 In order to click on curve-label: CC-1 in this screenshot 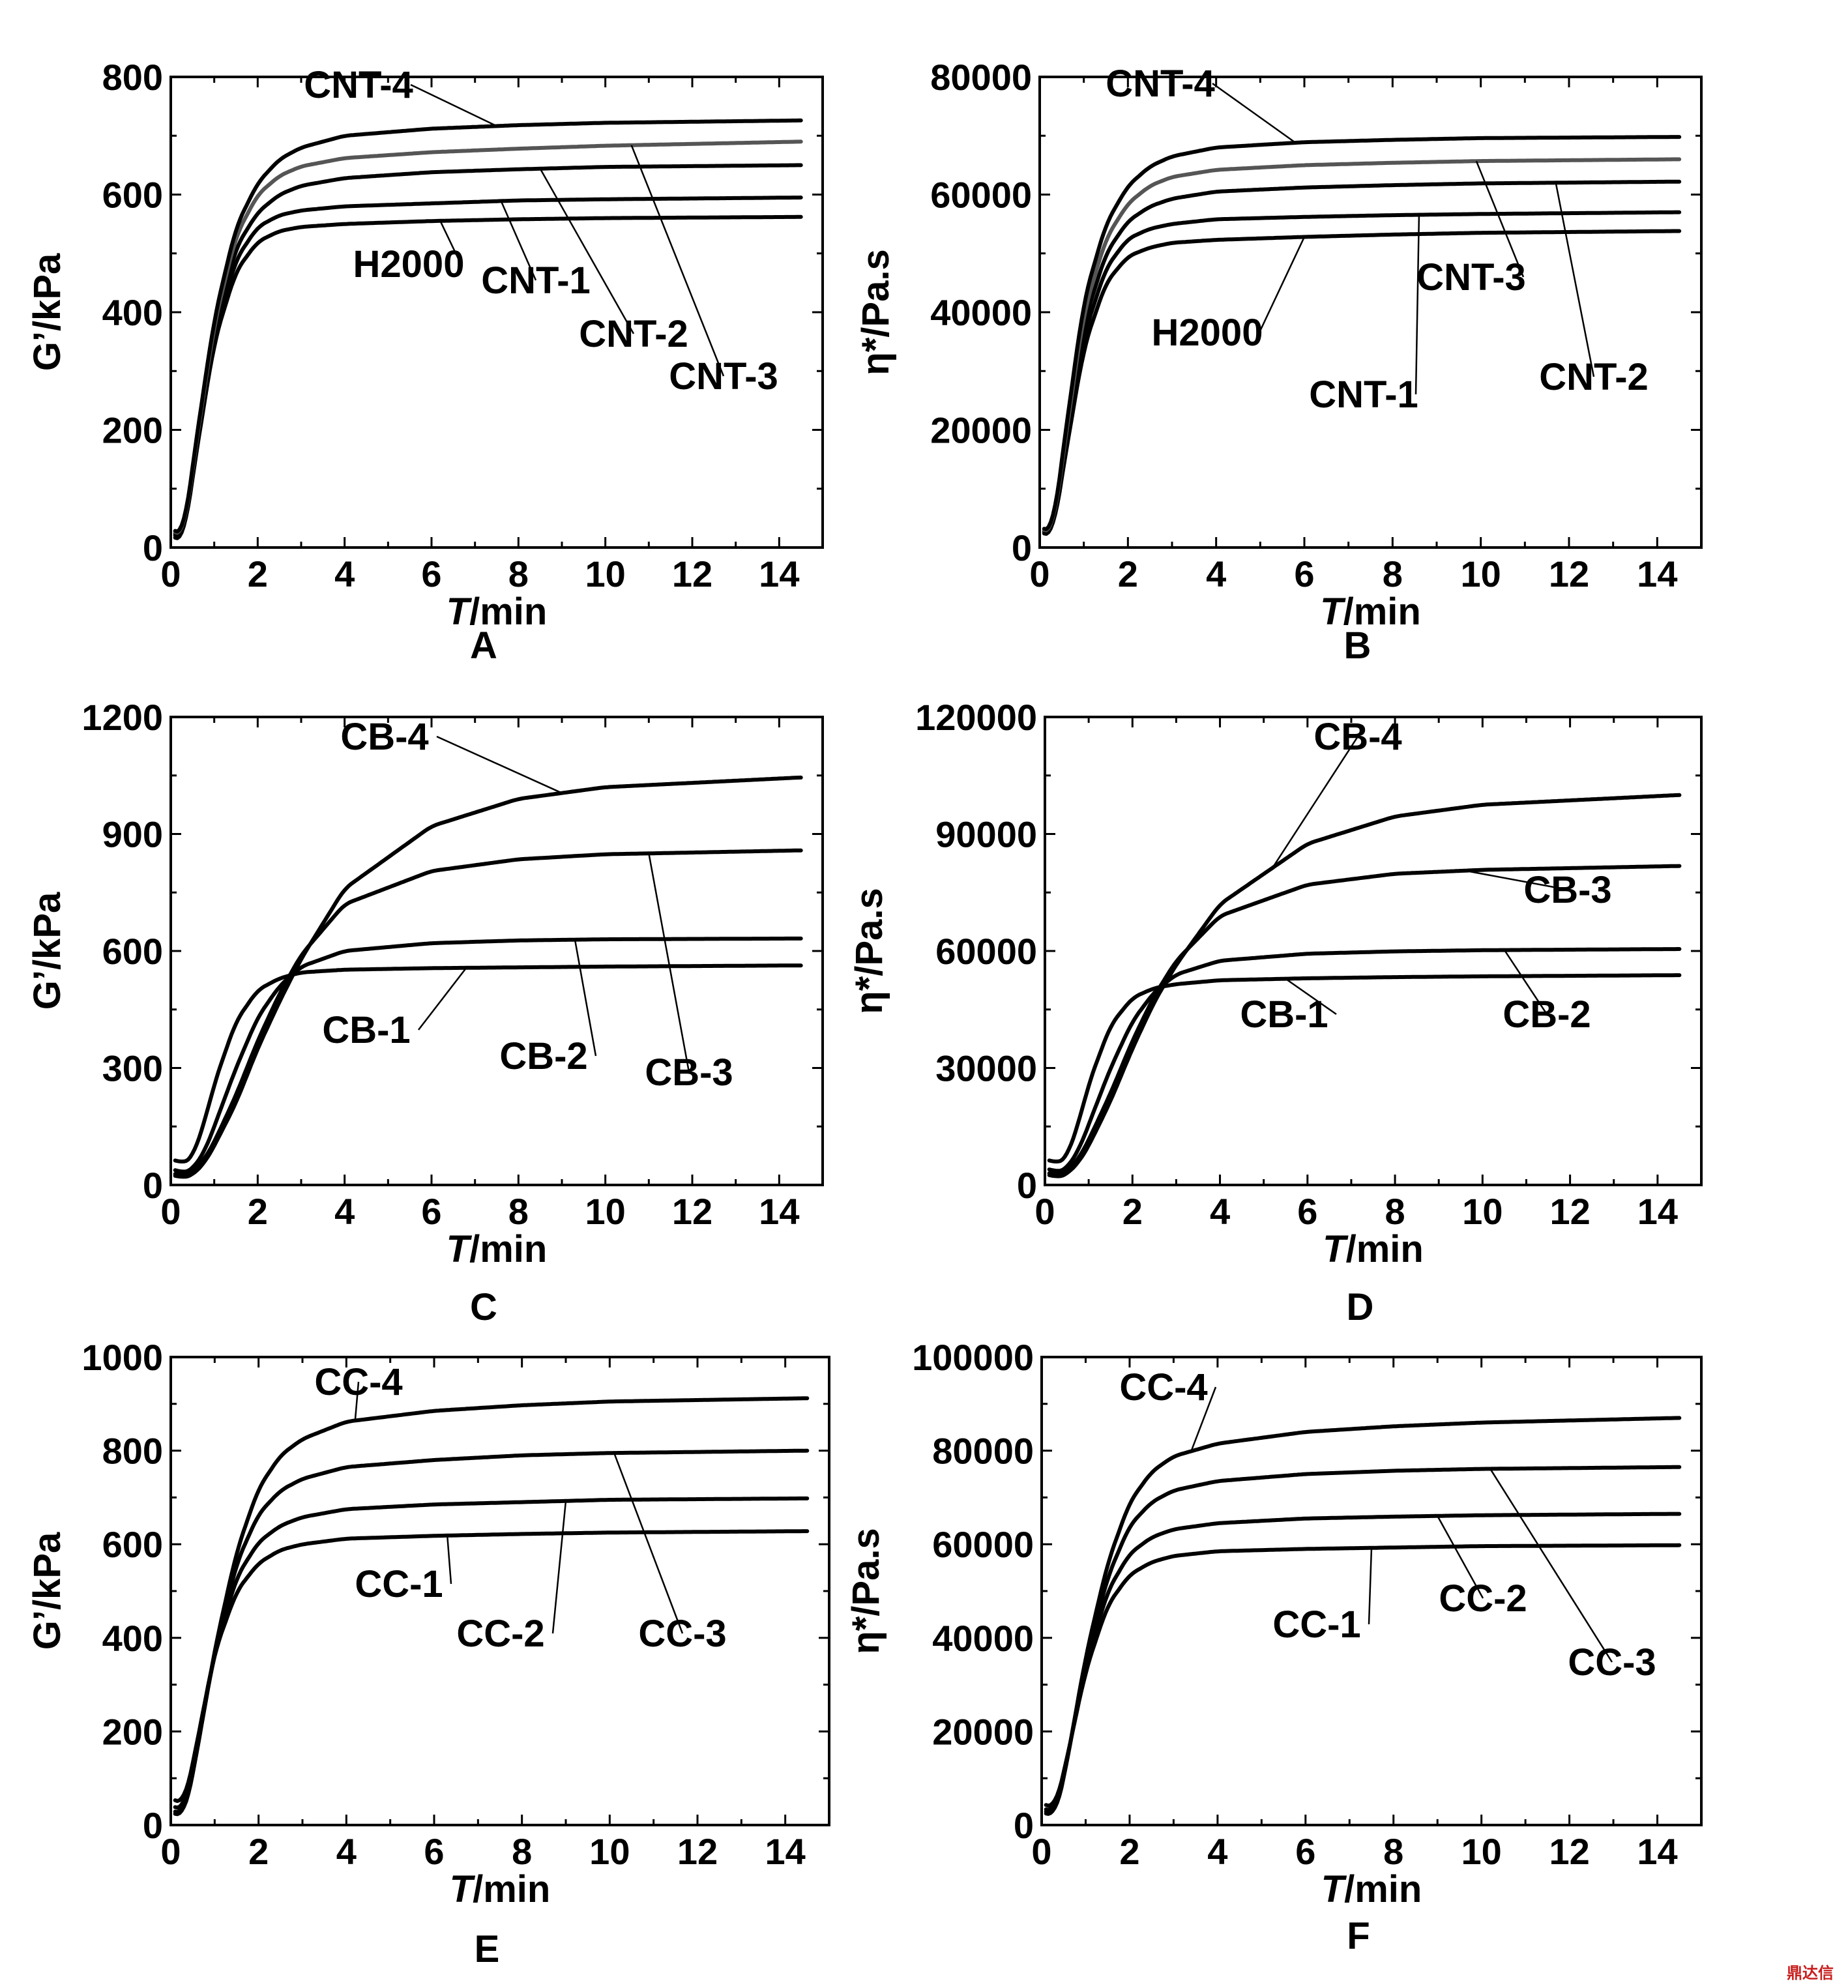, I will do `click(1316, 1624)`.